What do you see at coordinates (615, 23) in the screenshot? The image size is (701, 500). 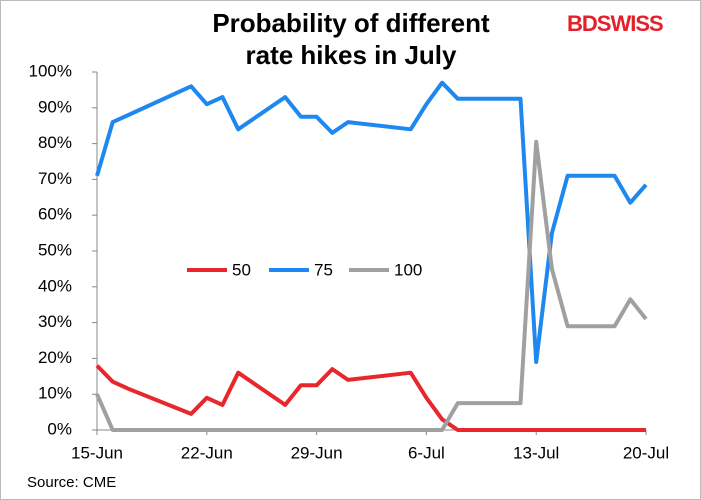 I see `brand-logo: BDSWISS` at bounding box center [615, 23].